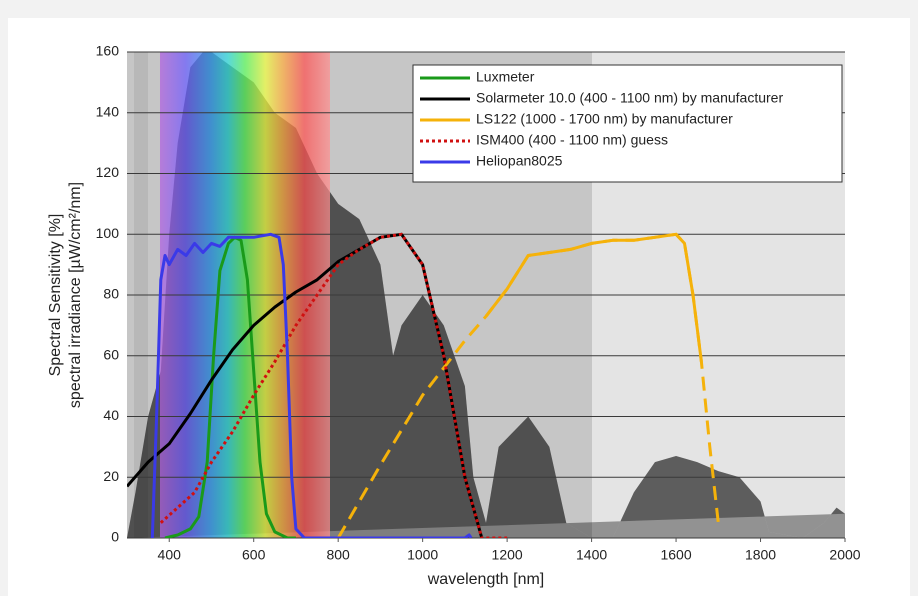 The width and height of the screenshot is (918, 596). I want to click on x-tick-label: 2000, so click(844, 555).